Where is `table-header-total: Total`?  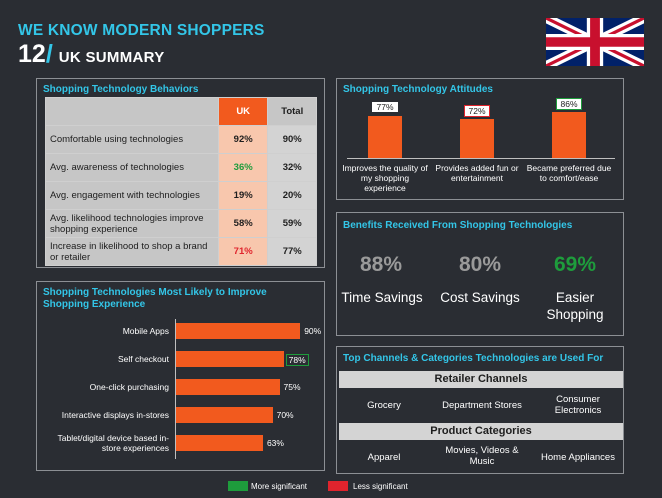 table-header-total: Total is located at coordinates (292, 111).